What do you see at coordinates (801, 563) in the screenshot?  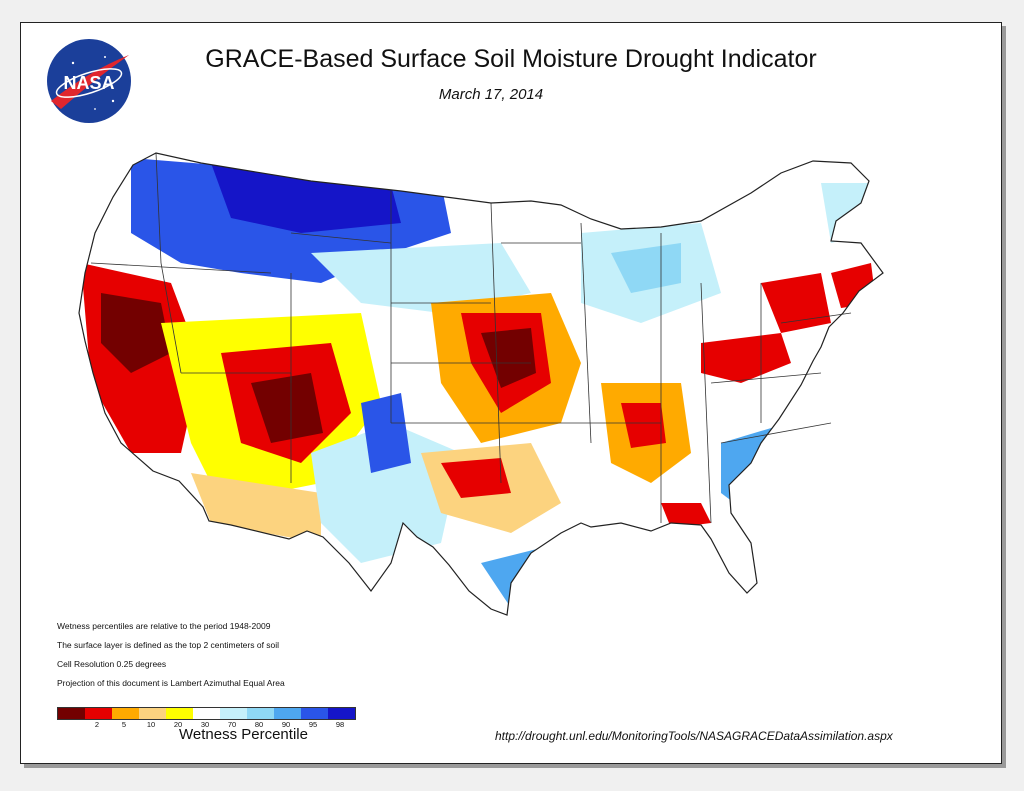 I see `region-florida-severe-dry` at bounding box center [801, 563].